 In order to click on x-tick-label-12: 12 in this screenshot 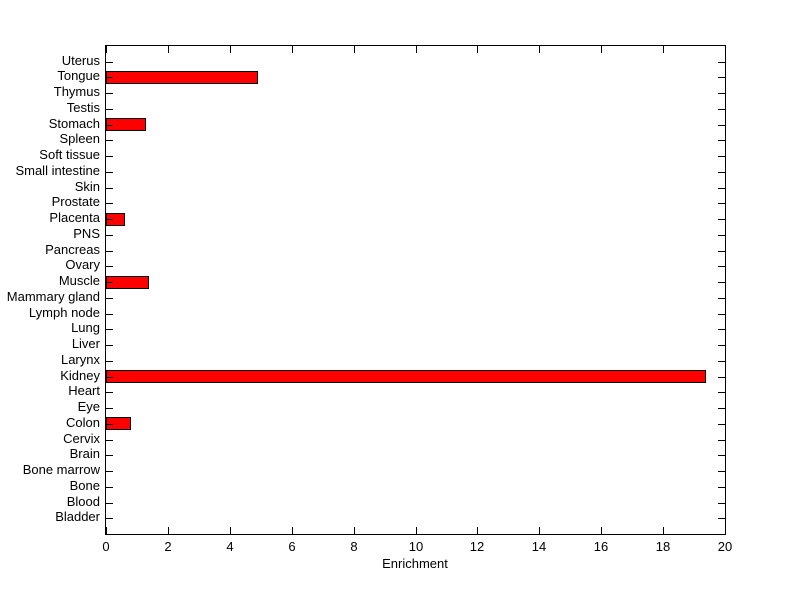, I will do `click(477, 546)`.